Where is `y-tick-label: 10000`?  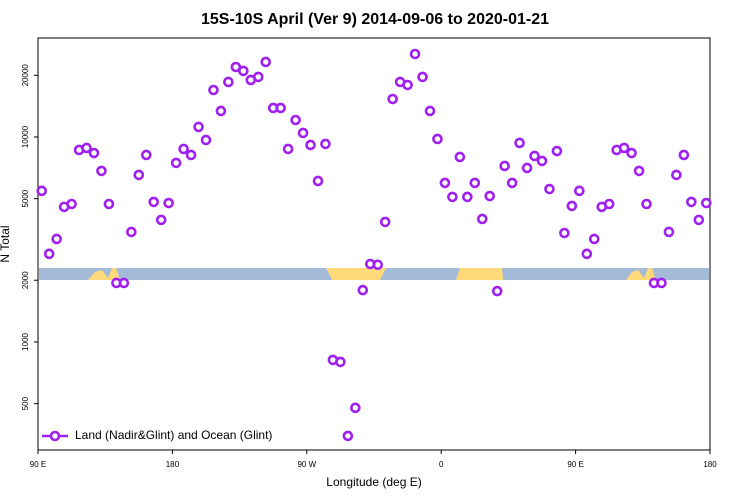 y-tick-label: 10000 is located at coordinates (25, 136).